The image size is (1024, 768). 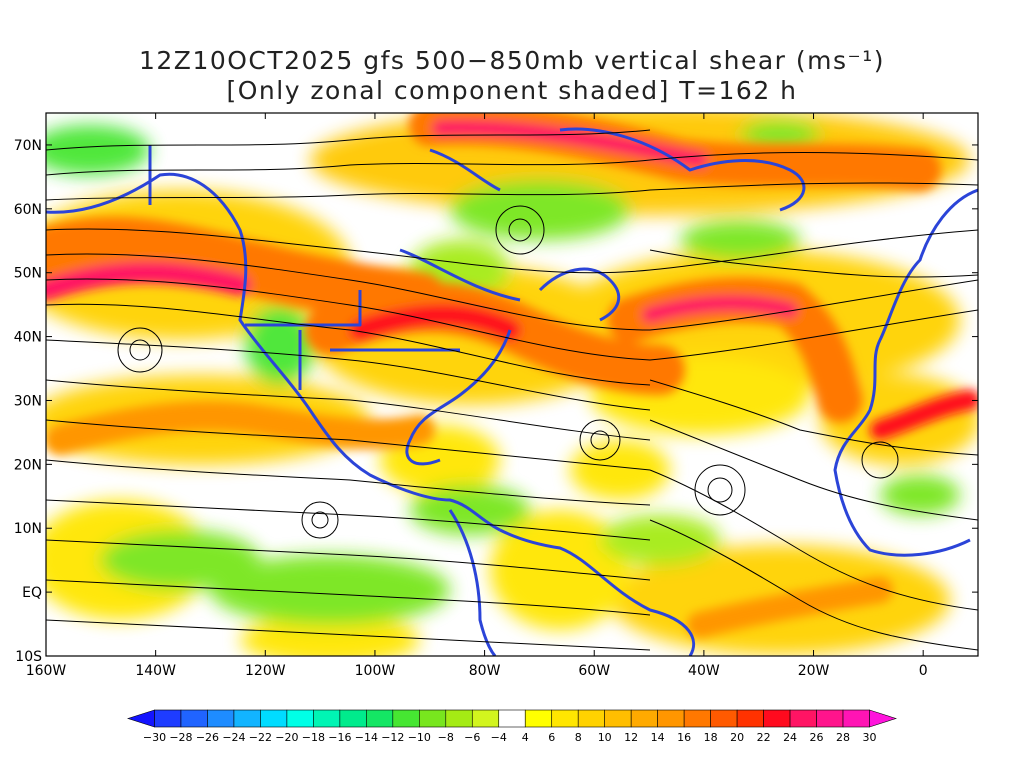 What do you see at coordinates (419, 737) in the screenshot?
I see `colorbar-label: −10` at bounding box center [419, 737].